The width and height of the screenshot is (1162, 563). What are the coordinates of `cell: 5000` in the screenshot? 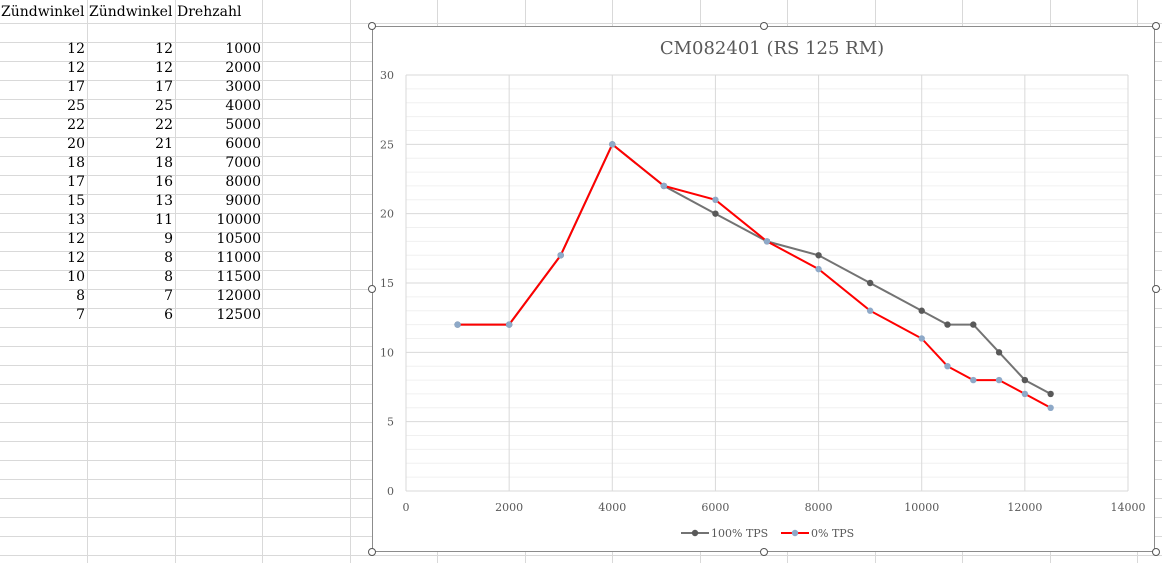 It's located at (243, 125).